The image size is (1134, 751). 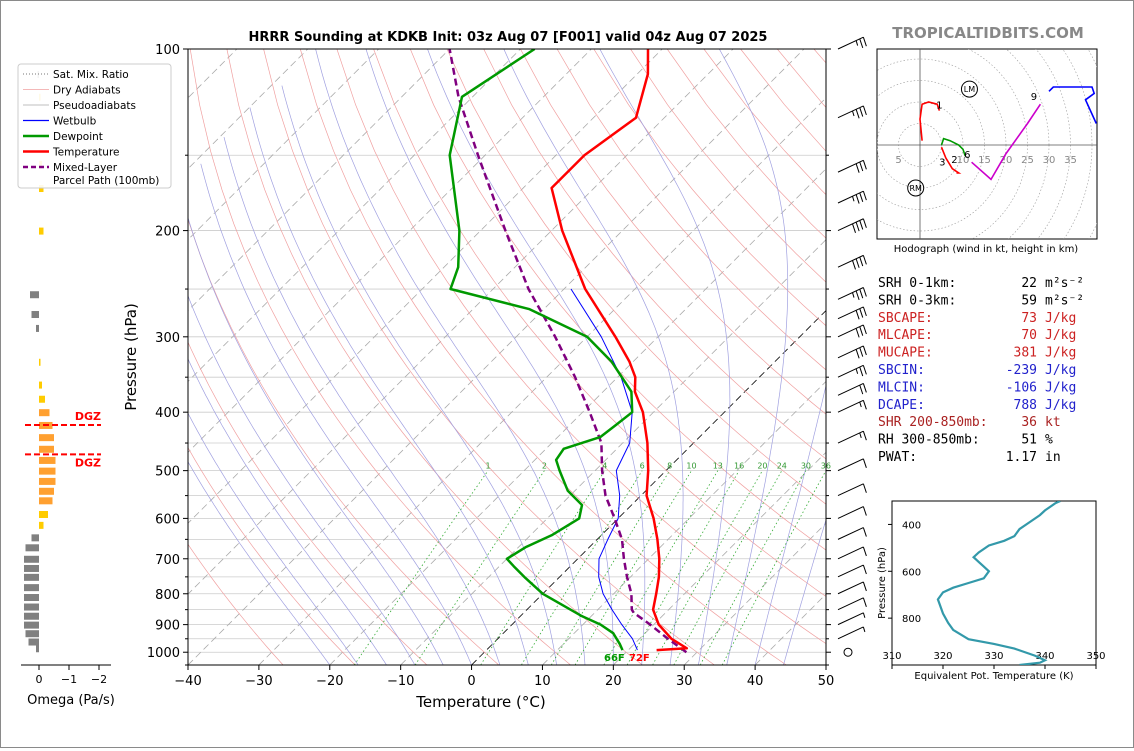 I want to click on y-axis-label: Pressure (hPa), so click(x=131, y=357).